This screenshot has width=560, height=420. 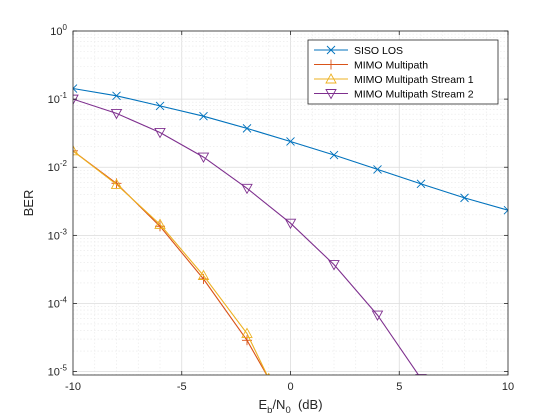 I want to click on legend-label: MIMO Multipath Stream 2, so click(x=414, y=94).